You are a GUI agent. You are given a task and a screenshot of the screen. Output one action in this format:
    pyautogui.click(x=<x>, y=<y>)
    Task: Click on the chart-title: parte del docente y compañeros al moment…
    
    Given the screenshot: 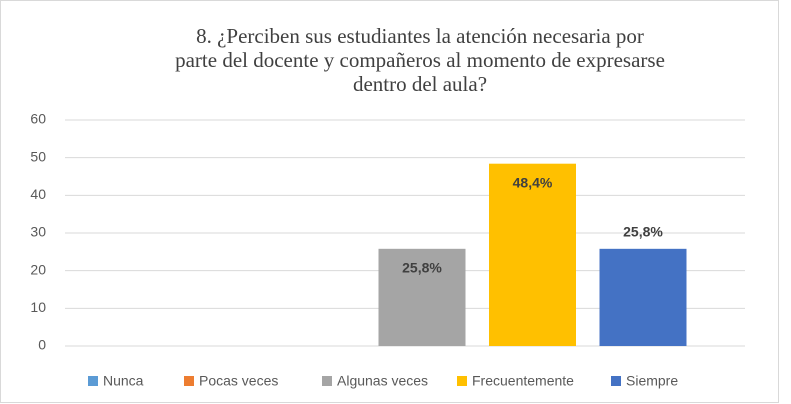 What is the action you would take?
    pyautogui.click(x=420, y=60)
    